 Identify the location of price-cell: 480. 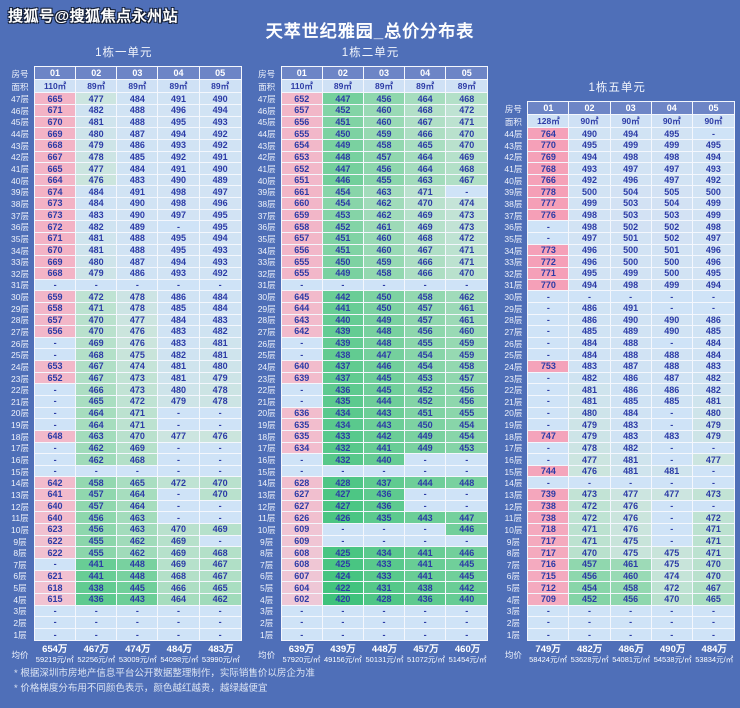
(179, 390).